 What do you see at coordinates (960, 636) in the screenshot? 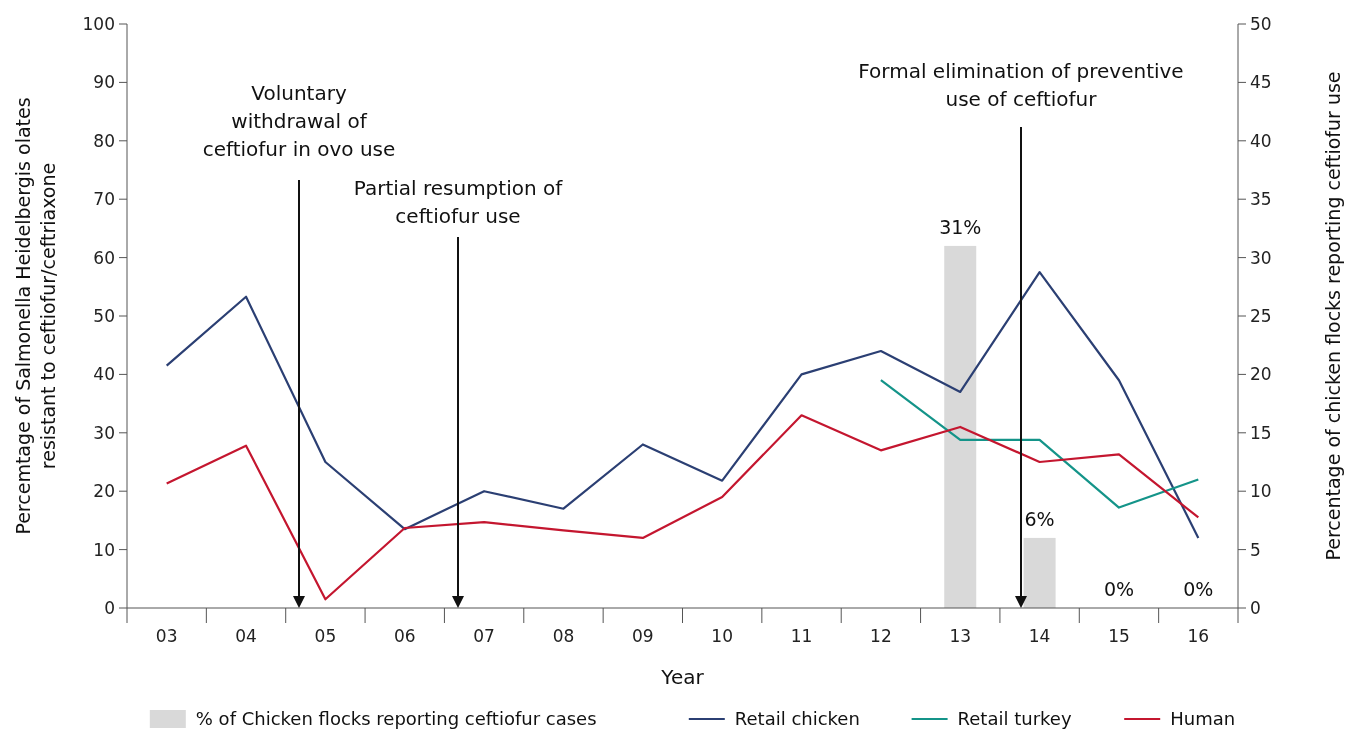
I see `x-tick-label: 13` at bounding box center [960, 636].